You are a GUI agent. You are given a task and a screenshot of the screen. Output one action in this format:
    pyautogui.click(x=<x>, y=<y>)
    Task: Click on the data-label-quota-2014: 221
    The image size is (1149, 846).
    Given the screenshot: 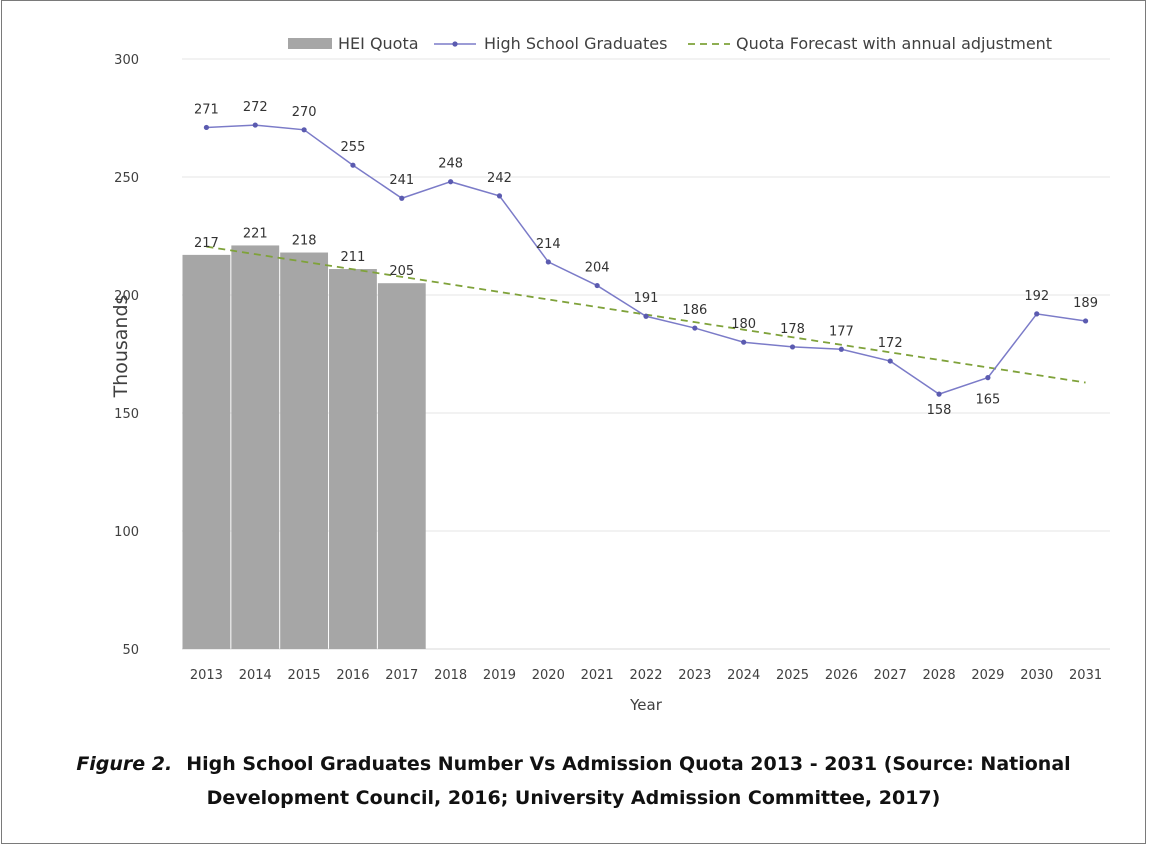 What is the action you would take?
    pyautogui.click(x=255, y=233)
    